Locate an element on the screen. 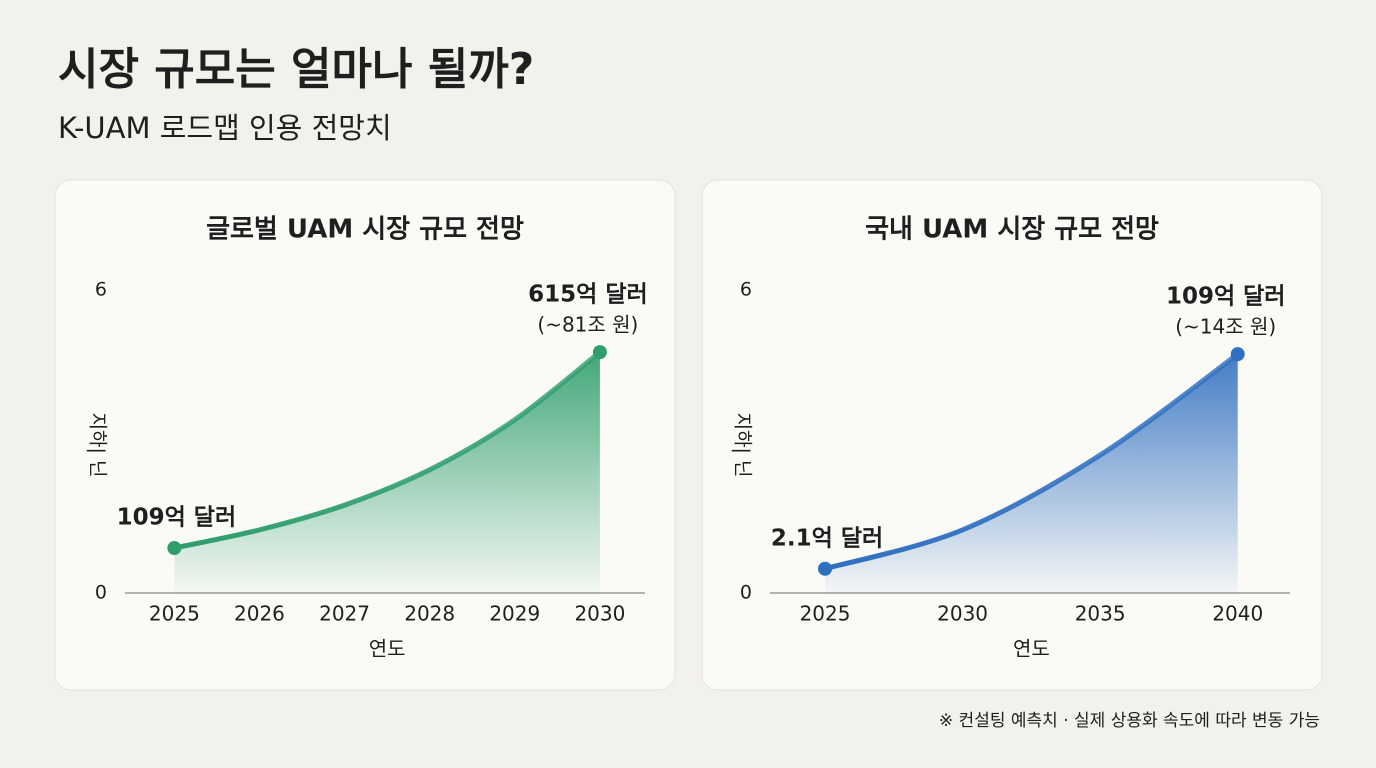 This screenshot has width=1376, height=768. chart-title: 글로벌 UAM 시장 규모 전망 is located at coordinates (365, 230).